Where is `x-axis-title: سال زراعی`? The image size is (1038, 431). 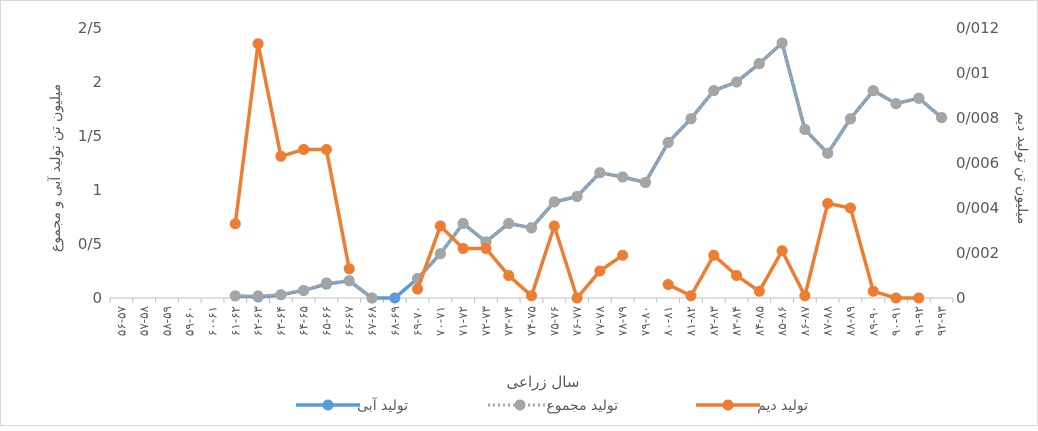 x-axis-title: سال زراعی is located at coordinates (543, 382).